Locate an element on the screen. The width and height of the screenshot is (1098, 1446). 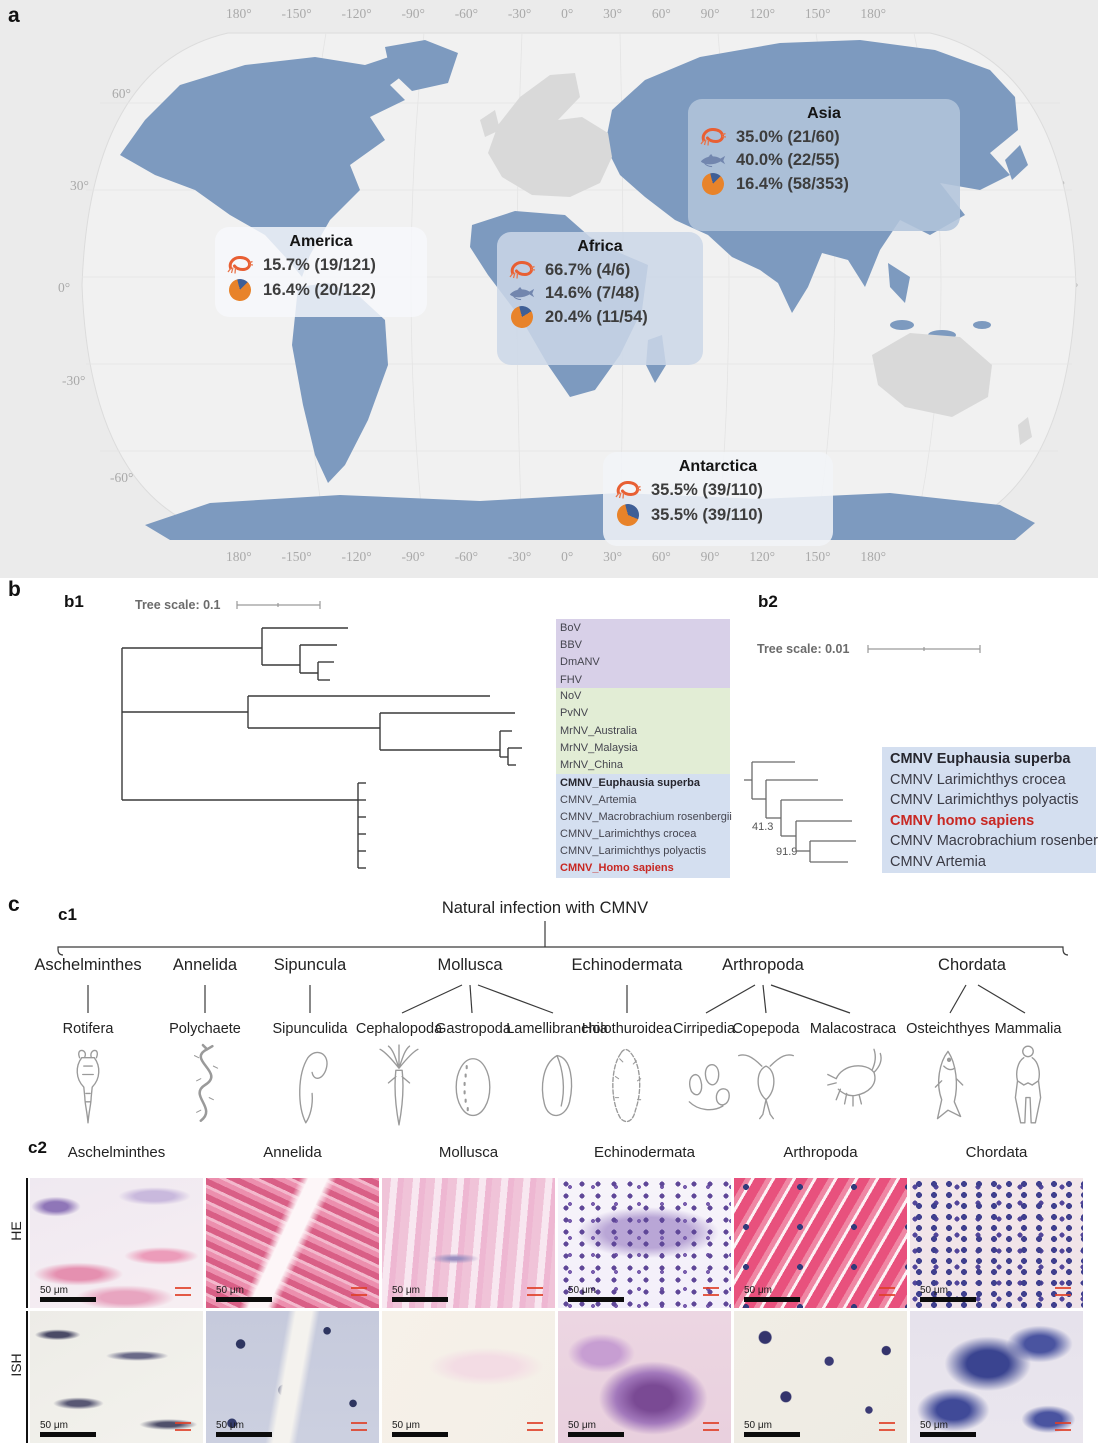
australia is located at coordinates (932, 375).